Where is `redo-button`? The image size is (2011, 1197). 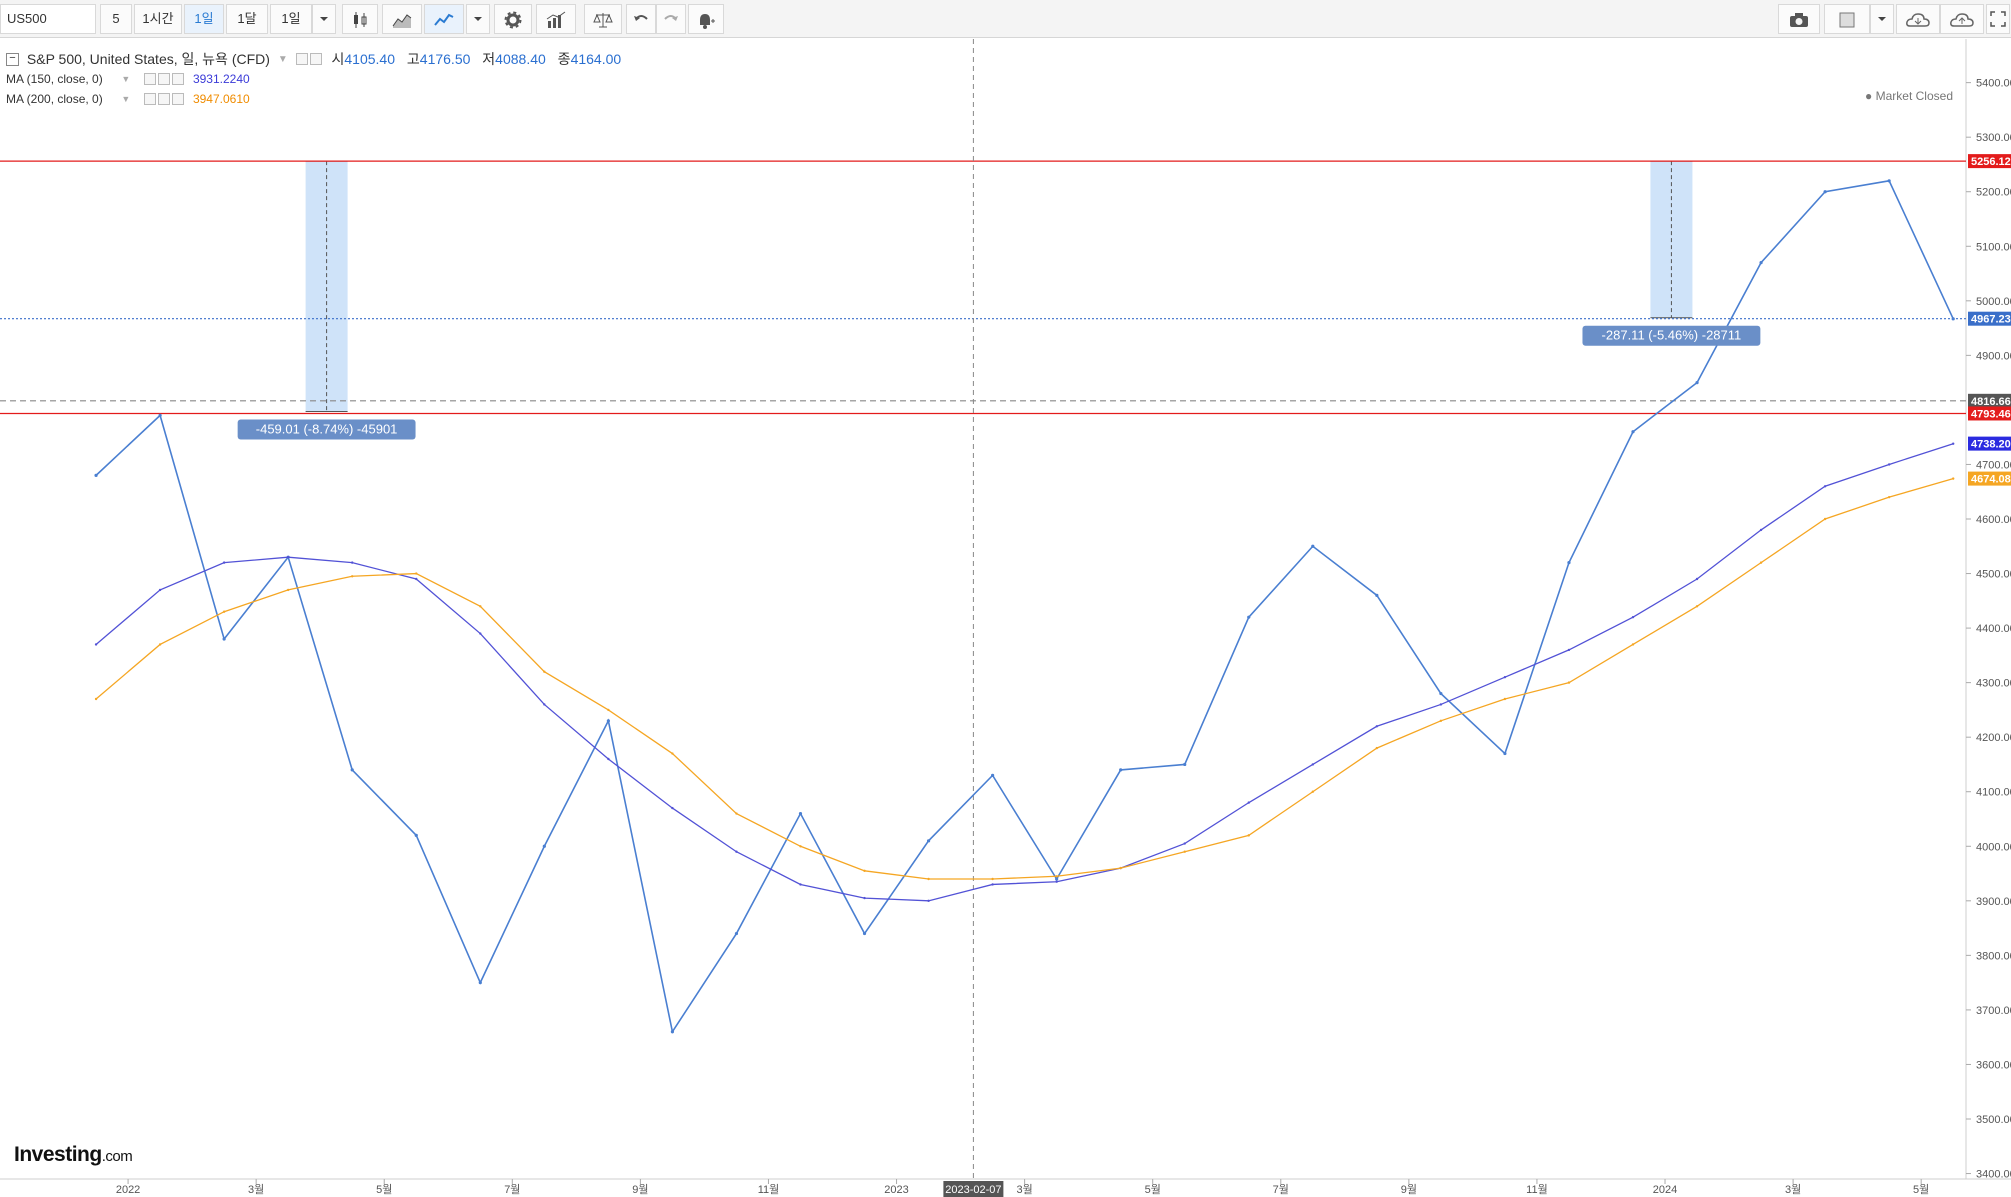 redo-button is located at coordinates (671, 19).